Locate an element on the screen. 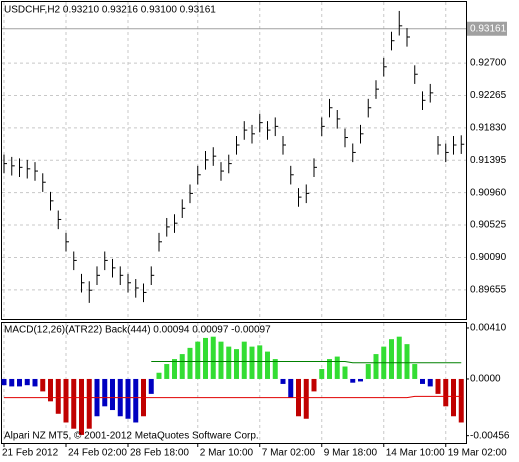  y-tick-label: 0.90525 is located at coordinates (488, 225).